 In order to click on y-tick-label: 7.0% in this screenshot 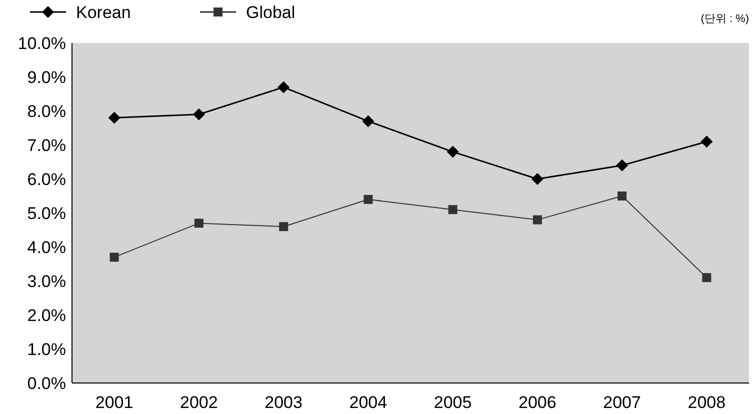, I will do `click(46, 145)`.